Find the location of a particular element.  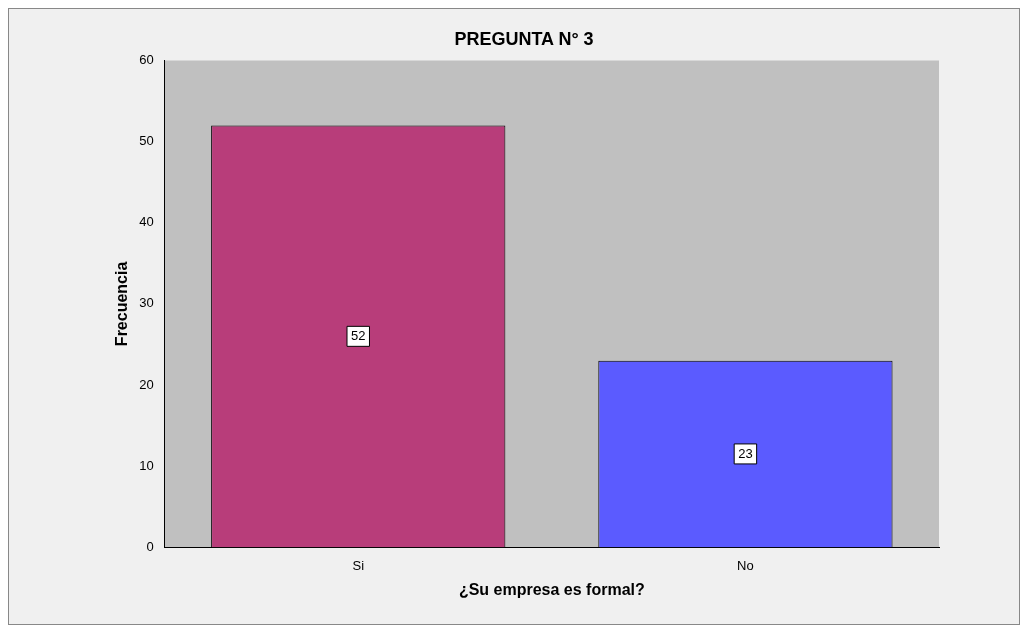

x-tick-label: No is located at coordinates (745, 565).